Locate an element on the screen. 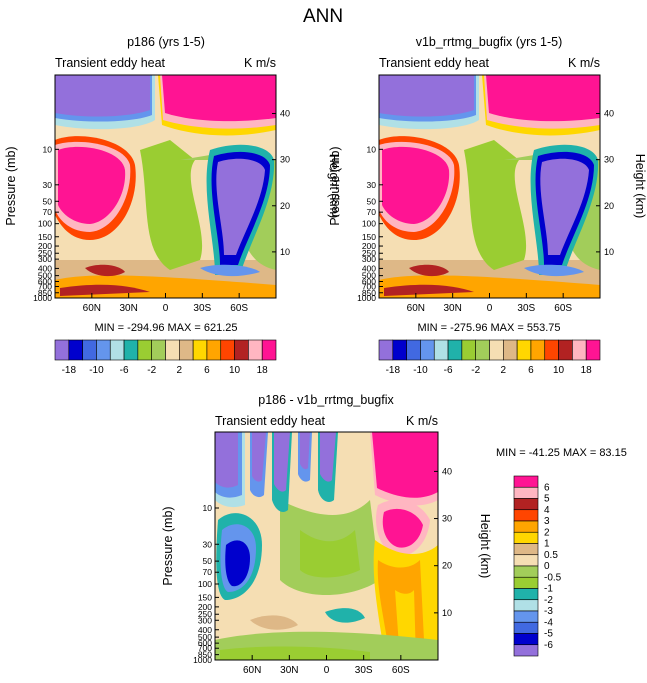 Image resolution: width=647 pixels, height=683 pixels. colorbar-label: -4 is located at coordinates (548, 622).